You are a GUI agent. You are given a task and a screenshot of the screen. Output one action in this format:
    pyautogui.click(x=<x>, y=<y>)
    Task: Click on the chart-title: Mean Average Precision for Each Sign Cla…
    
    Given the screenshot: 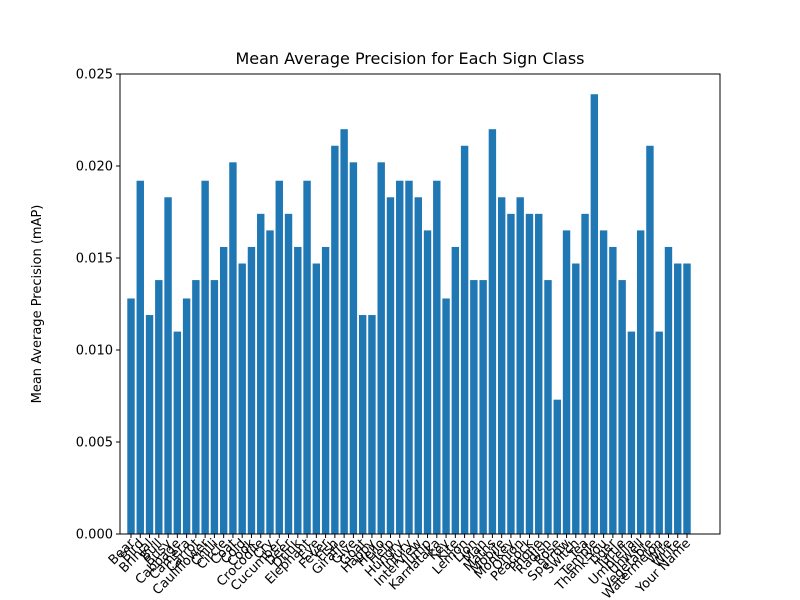 What is the action you would take?
    pyautogui.click(x=409, y=58)
    